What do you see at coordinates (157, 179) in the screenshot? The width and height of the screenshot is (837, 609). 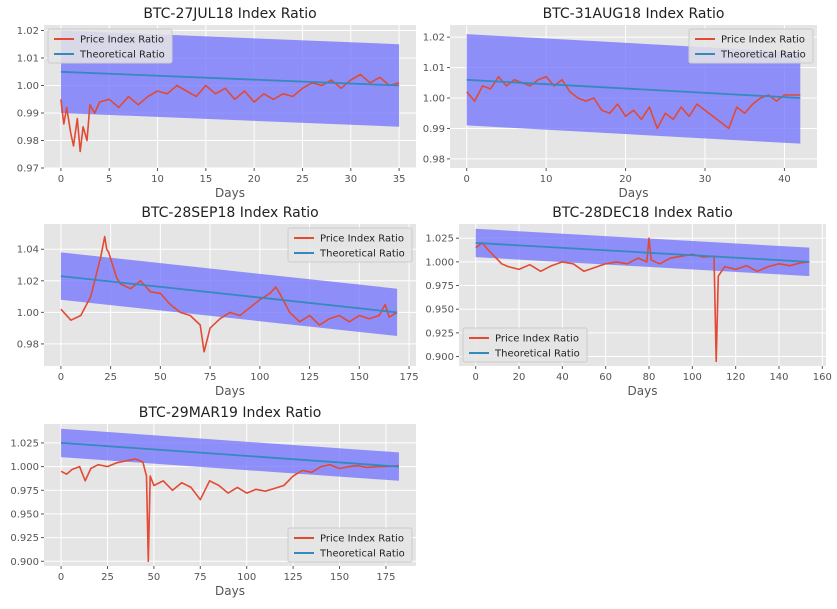 I see `x-tick-label: 10` at bounding box center [157, 179].